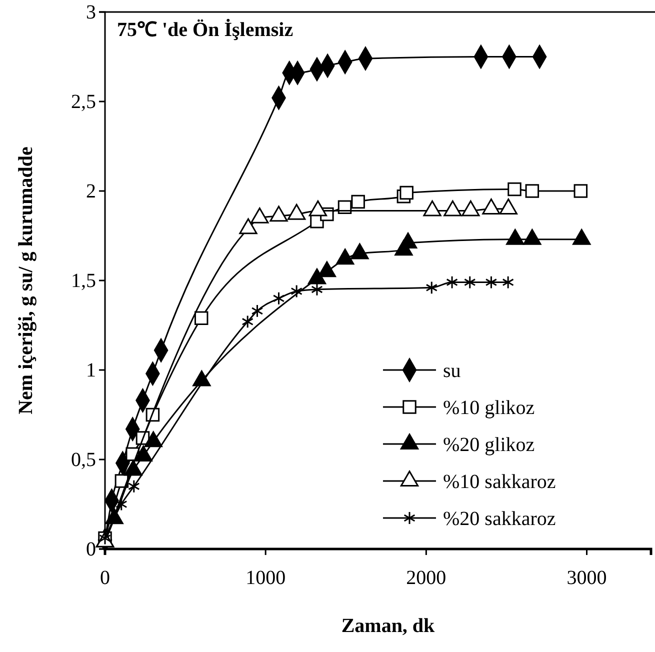 This screenshot has height=652, width=655. Describe the element at coordinates (586, 578) in the screenshot. I see `x-tick-label: 3000` at that location.